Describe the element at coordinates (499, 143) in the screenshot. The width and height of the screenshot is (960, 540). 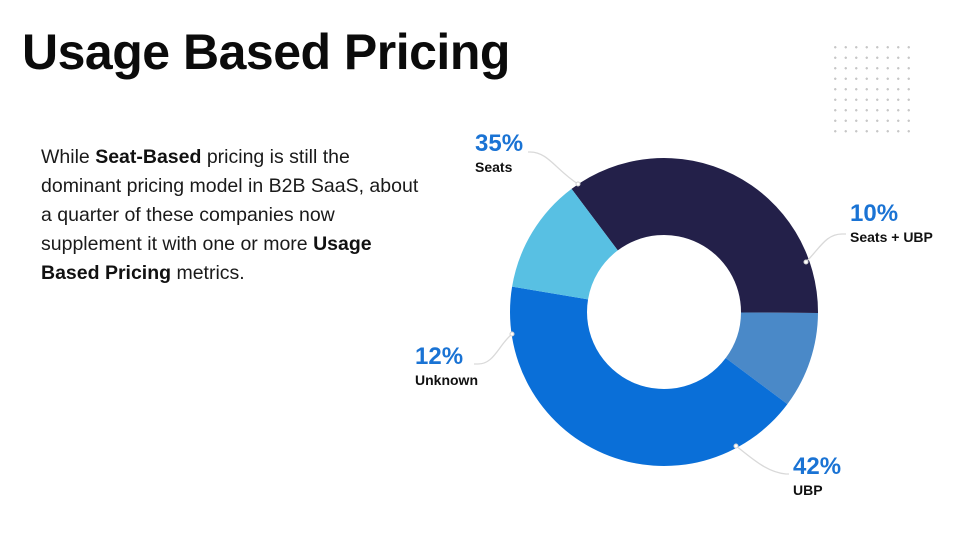
I see `data-label-seats: 35%` at that location.